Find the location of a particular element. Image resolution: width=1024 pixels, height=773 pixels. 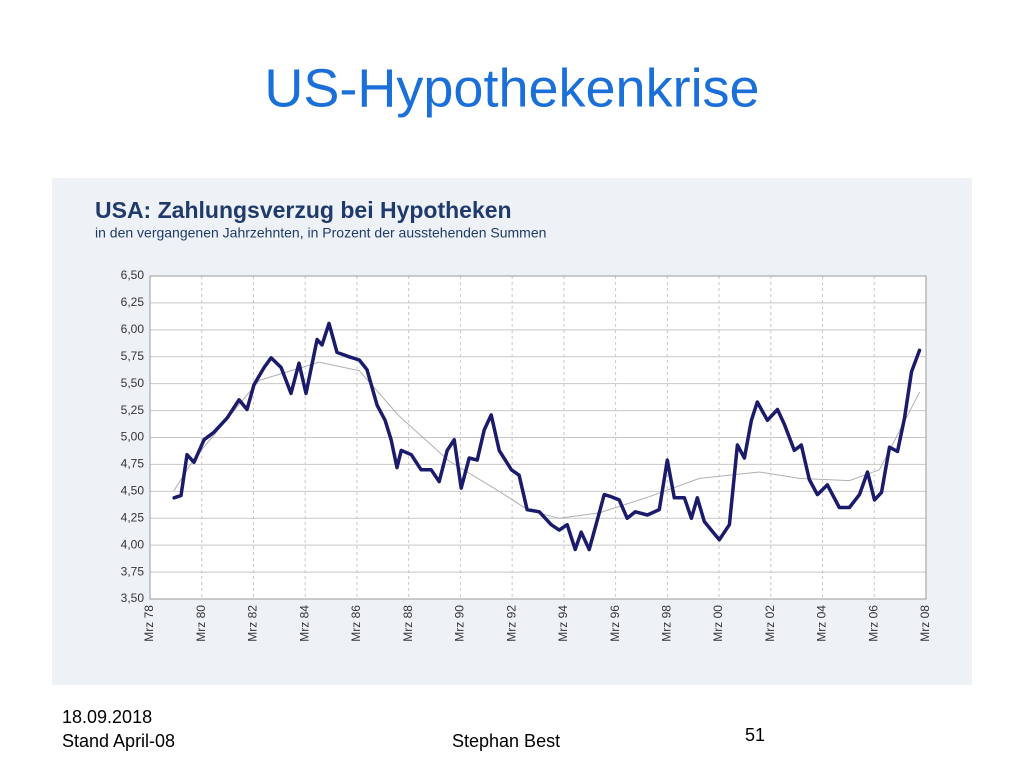

chart-title: USA: Zahlungsverzug bei Hypotheken is located at coordinates (303, 210).